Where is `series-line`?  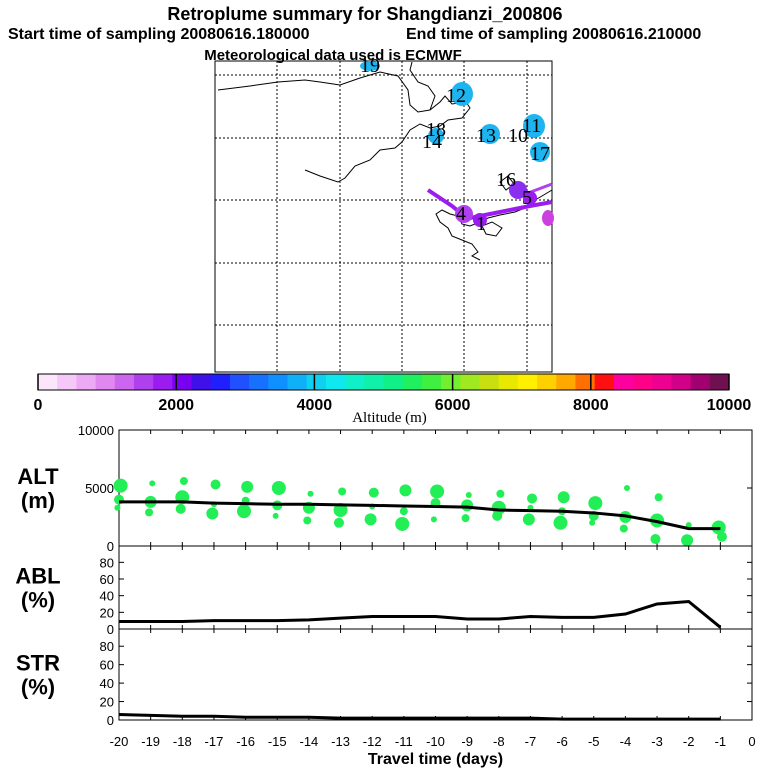
series-line is located at coordinates (419, 716).